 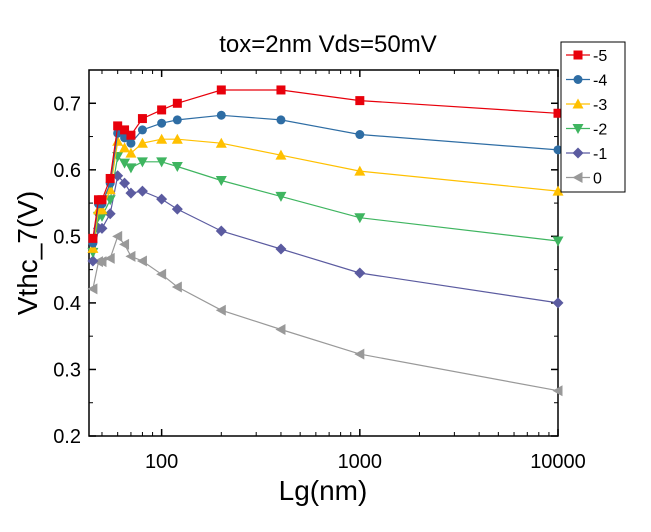 What do you see at coordinates (161, 462) in the screenshot?
I see `x-tick-label: 100` at bounding box center [161, 462].